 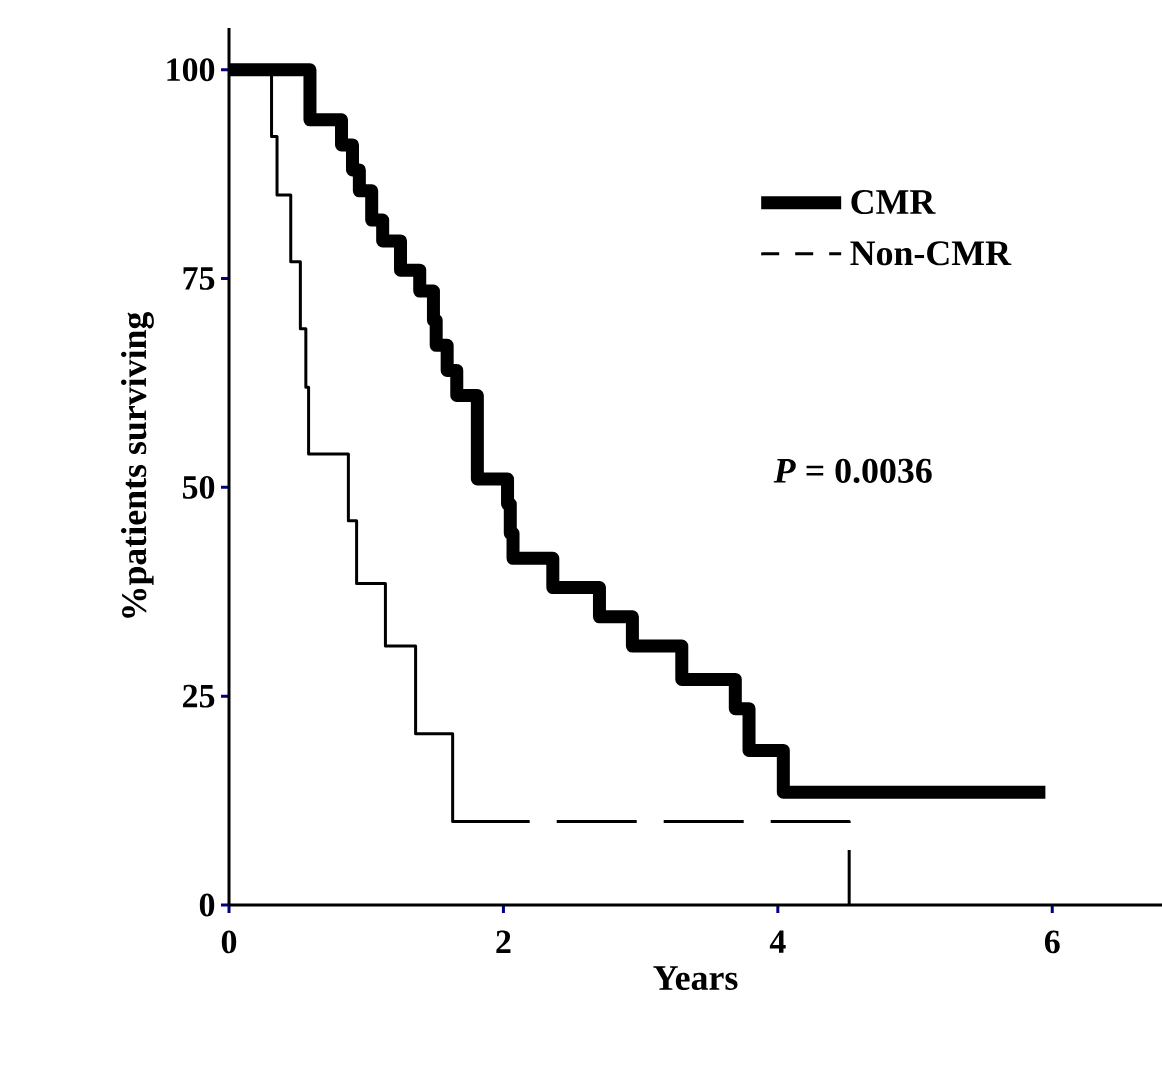 What do you see at coordinates (852, 471) in the screenshot?
I see `annotation: P = 0.0036` at bounding box center [852, 471].